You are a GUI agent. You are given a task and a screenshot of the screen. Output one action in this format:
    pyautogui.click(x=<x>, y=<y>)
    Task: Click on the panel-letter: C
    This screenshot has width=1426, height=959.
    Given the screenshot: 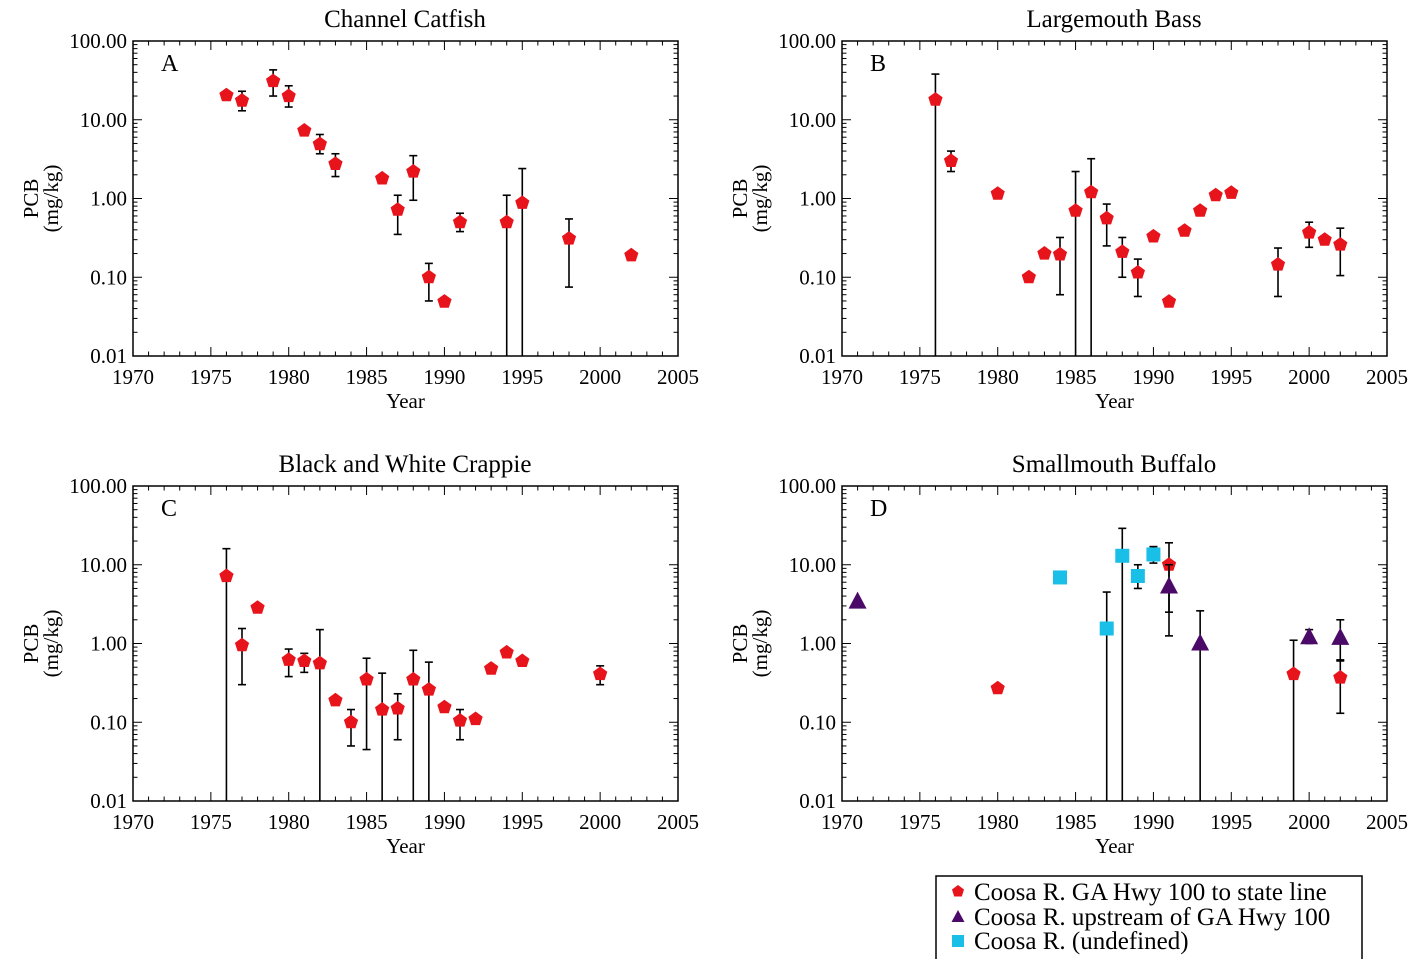 What is the action you would take?
    pyautogui.click(x=169, y=509)
    